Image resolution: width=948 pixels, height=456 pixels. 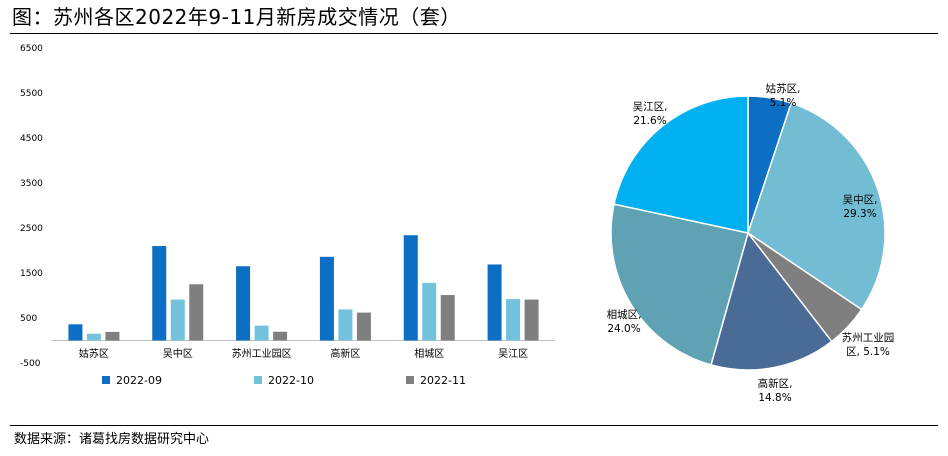 What do you see at coordinates (513, 354) in the screenshot?
I see `x-tick-label: 吴江区` at bounding box center [513, 354].